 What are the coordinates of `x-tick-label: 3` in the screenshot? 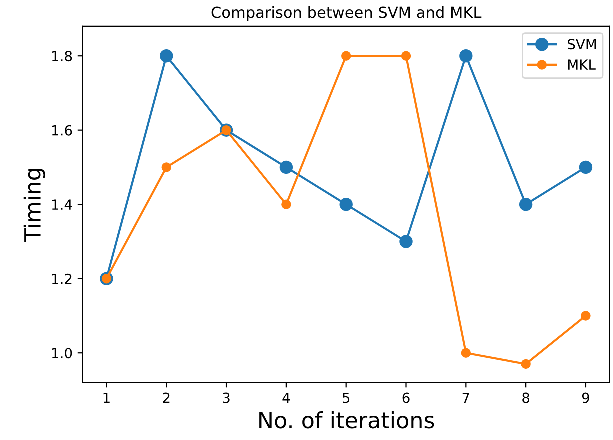 It's located at (226, 398).